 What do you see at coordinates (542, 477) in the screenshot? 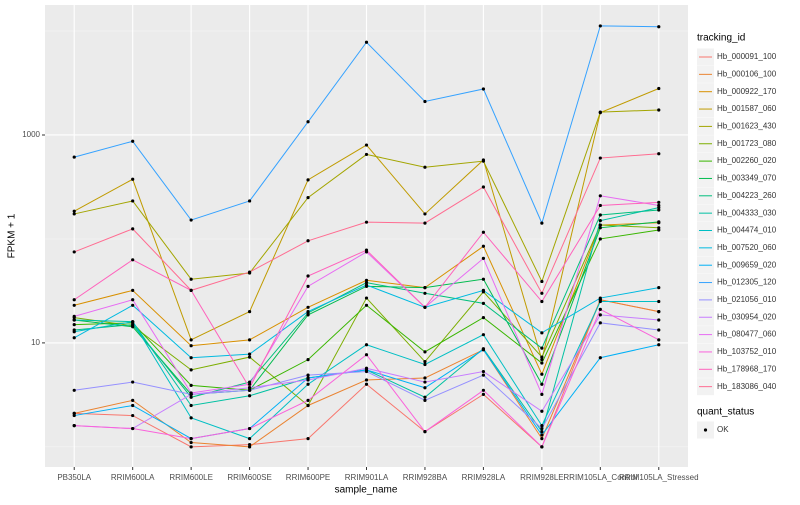
I see `x-tick-label: RRIM928LE` at bounding box center [542, 477].